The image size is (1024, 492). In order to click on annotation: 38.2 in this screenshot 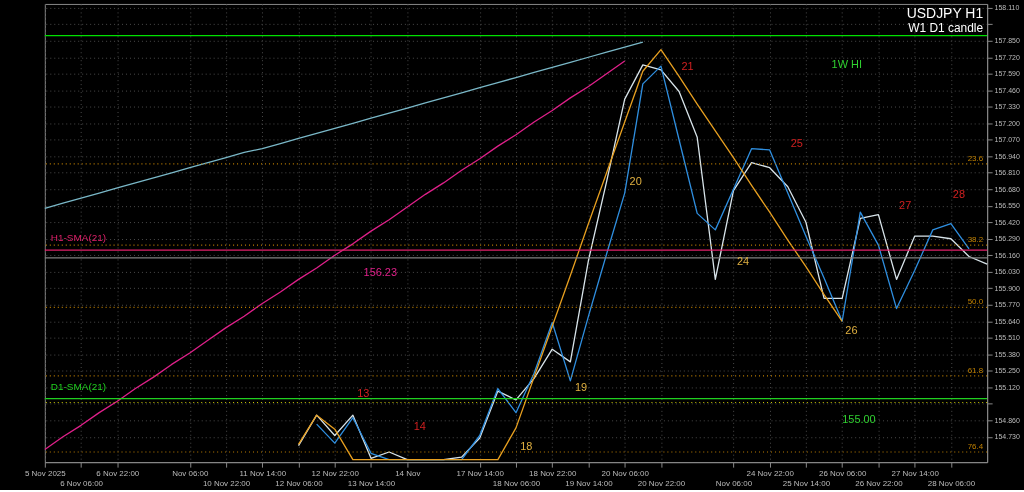, I will do `click(975, 240)`.